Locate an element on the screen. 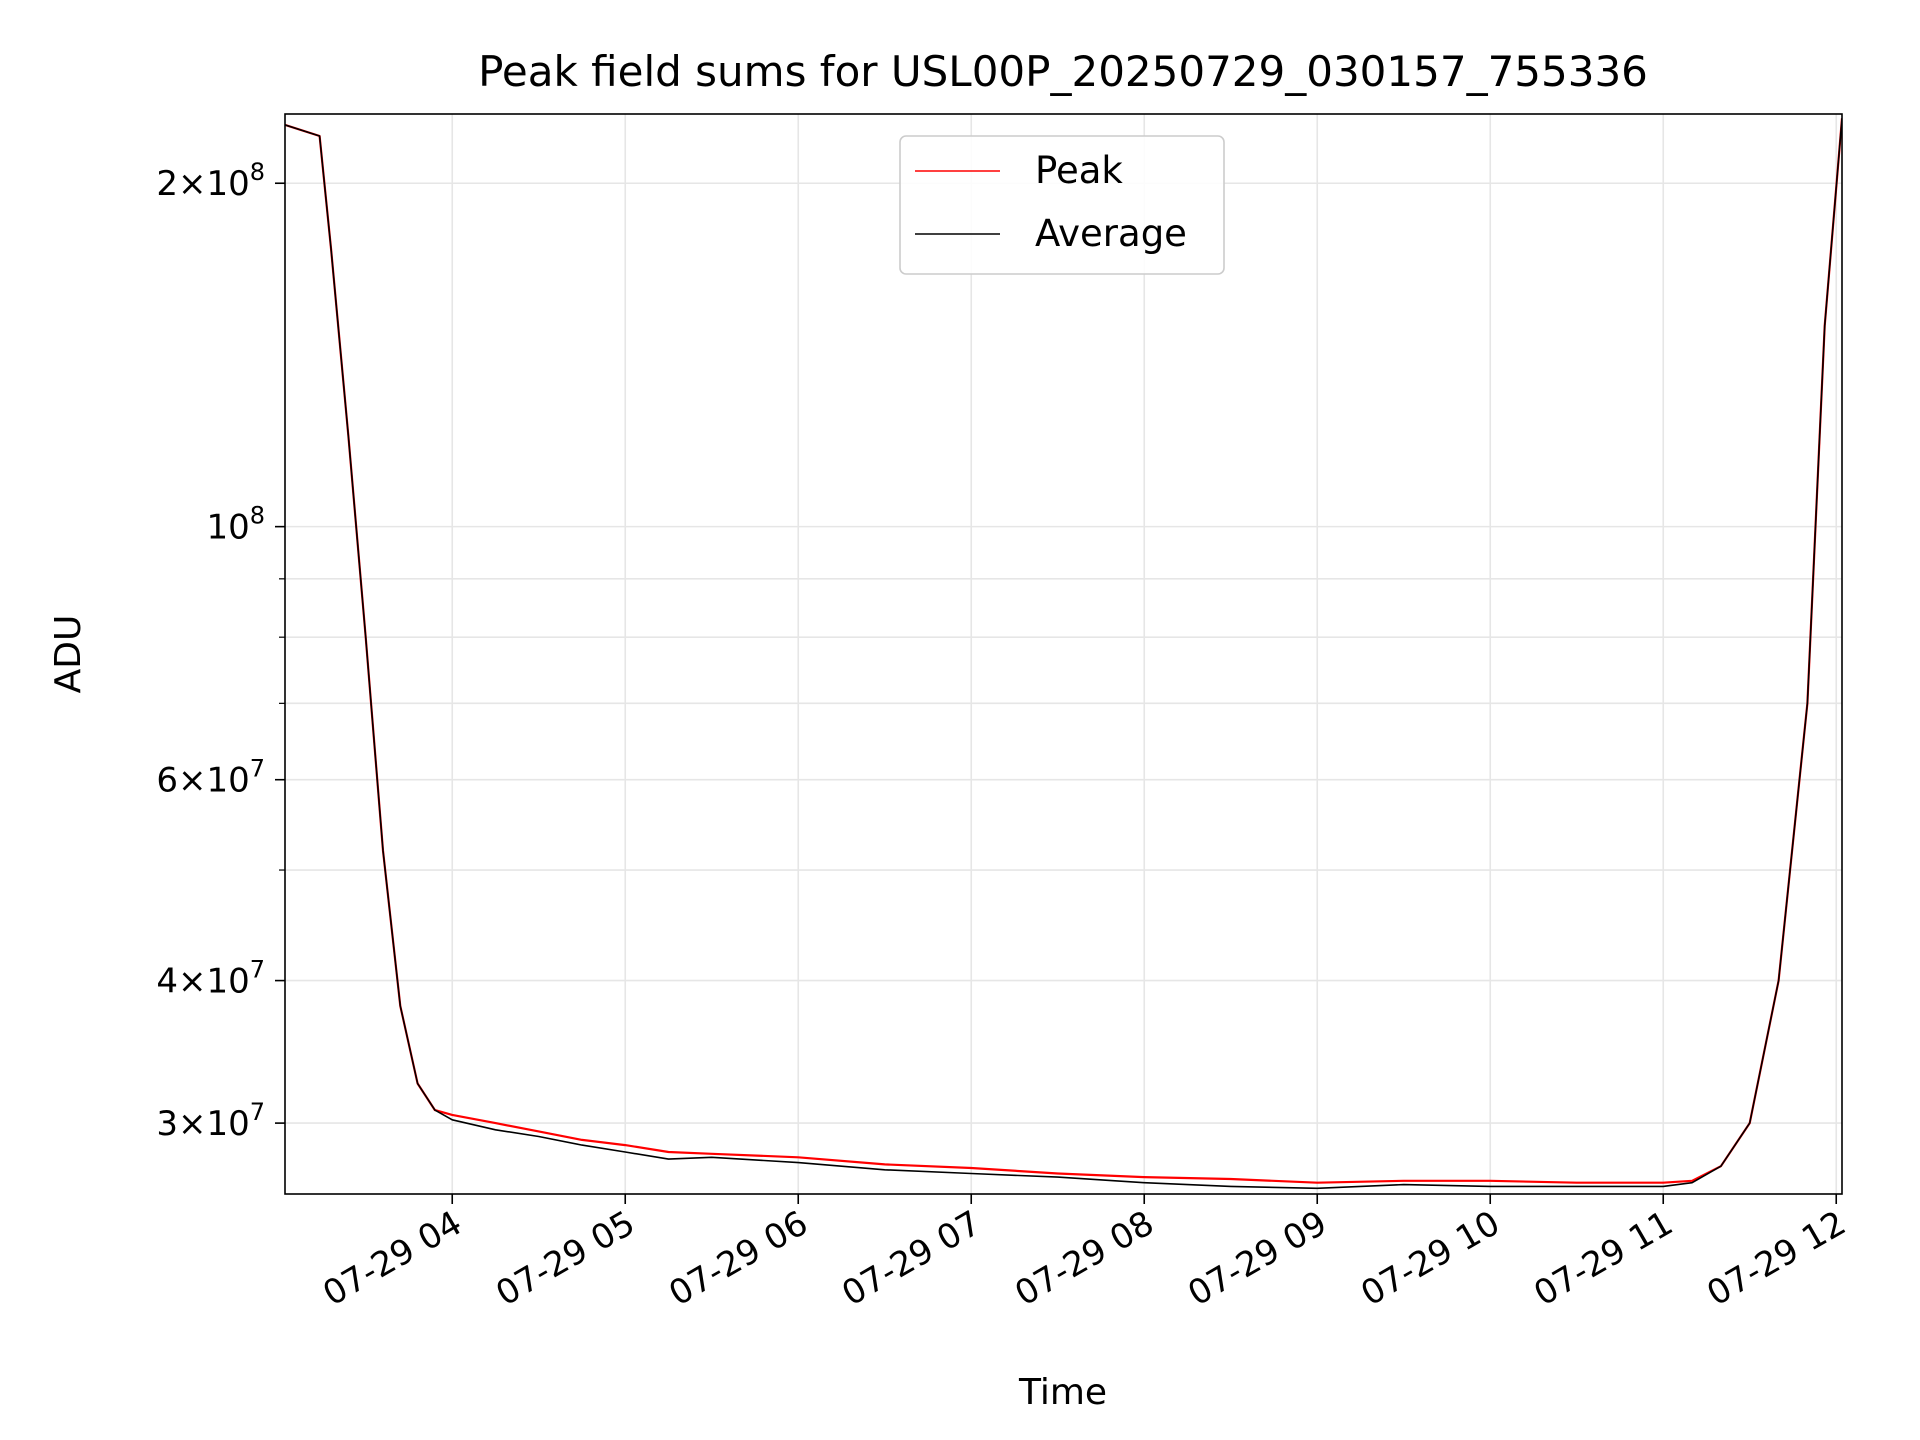  y-tick-label: 3×107 is located at coordinates (210, 1121).